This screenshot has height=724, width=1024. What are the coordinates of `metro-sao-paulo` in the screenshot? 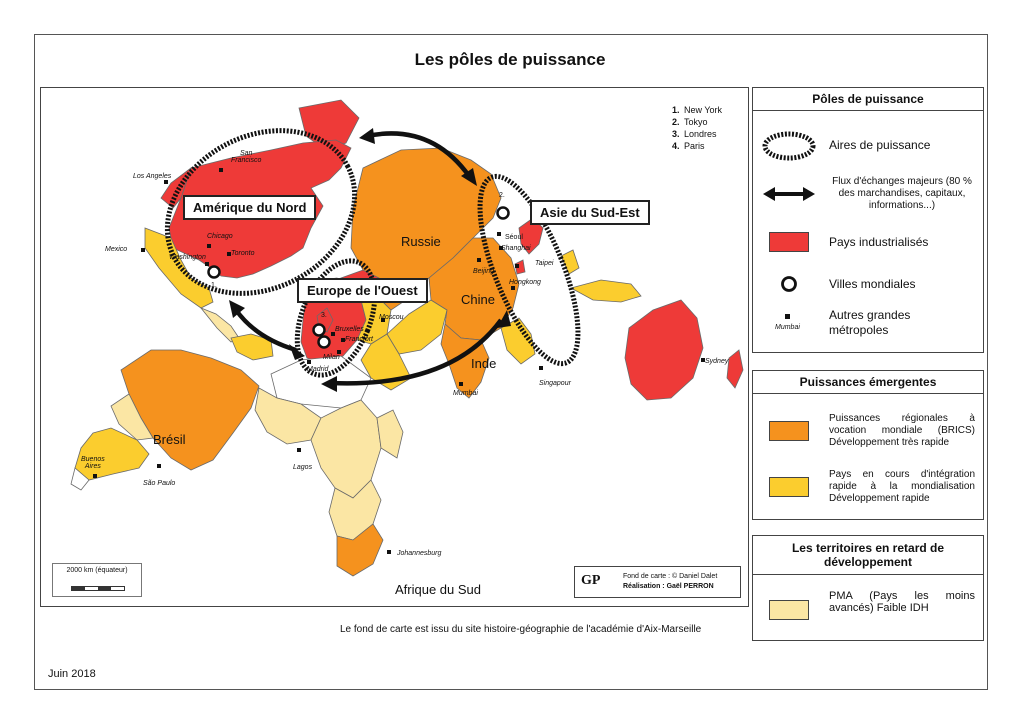 It's located at (159, 466).